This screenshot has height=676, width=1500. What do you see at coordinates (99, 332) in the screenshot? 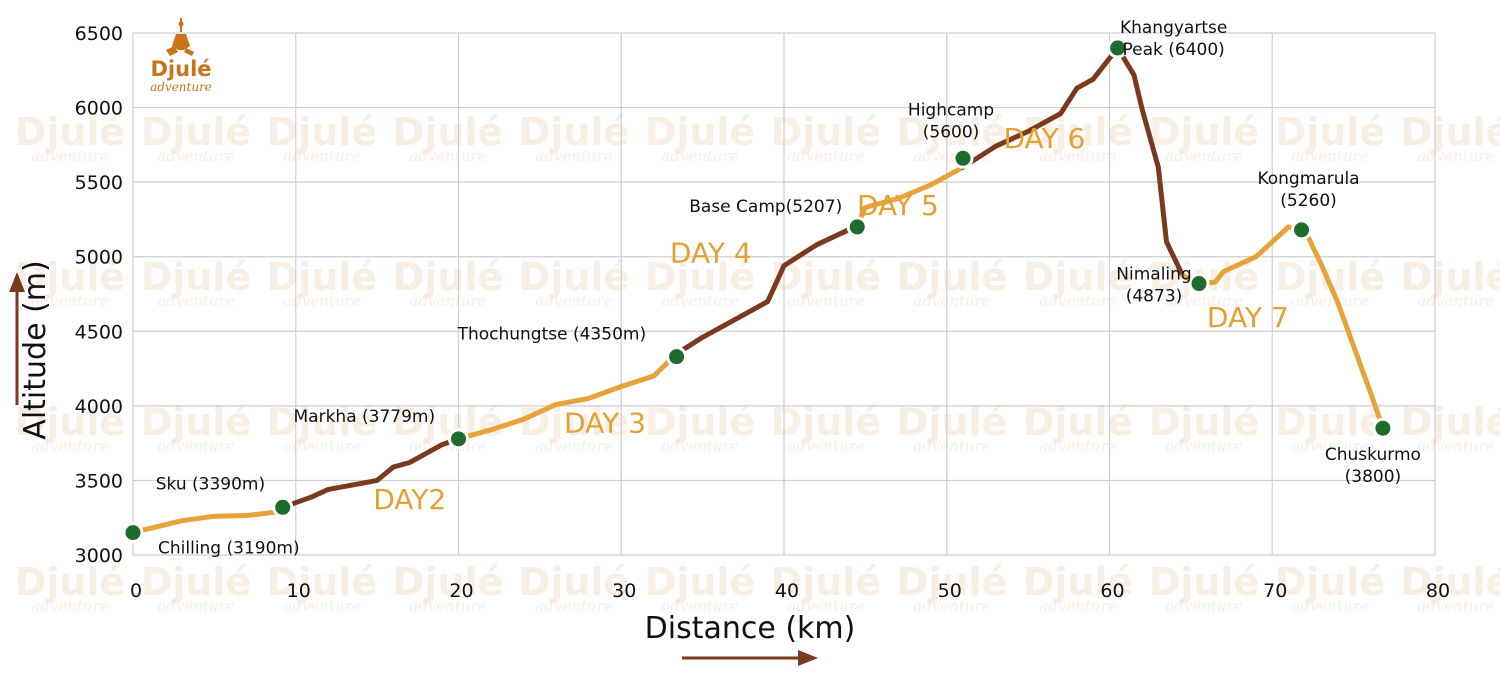
I see `y-tick-label: 4500` at bounding box center [99, 332].